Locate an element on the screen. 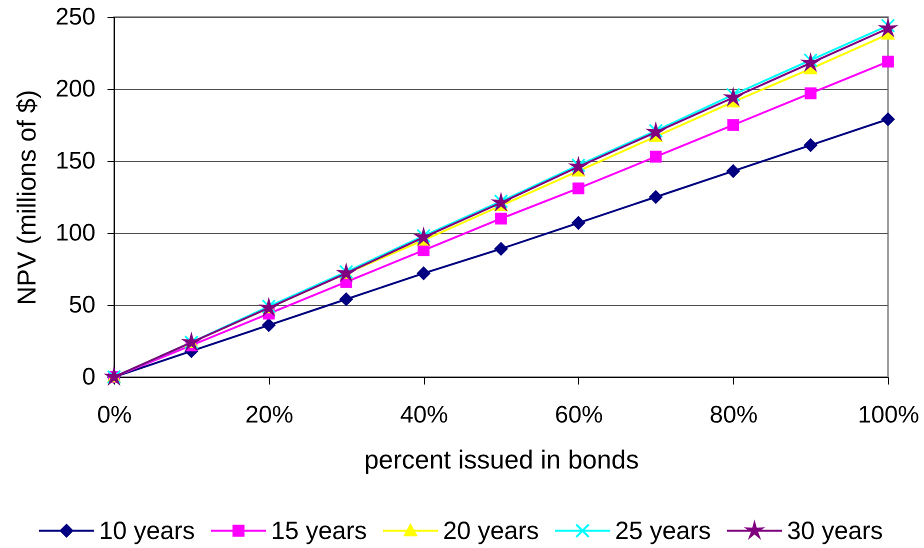  y-tick-label: 250 is located at coordinates (75, 17).